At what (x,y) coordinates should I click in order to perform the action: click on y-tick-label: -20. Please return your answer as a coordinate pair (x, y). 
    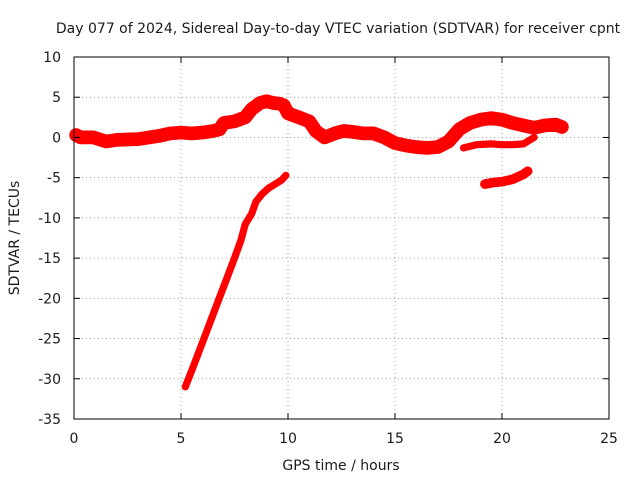
    Looking at the image, I should click on (49, 299).